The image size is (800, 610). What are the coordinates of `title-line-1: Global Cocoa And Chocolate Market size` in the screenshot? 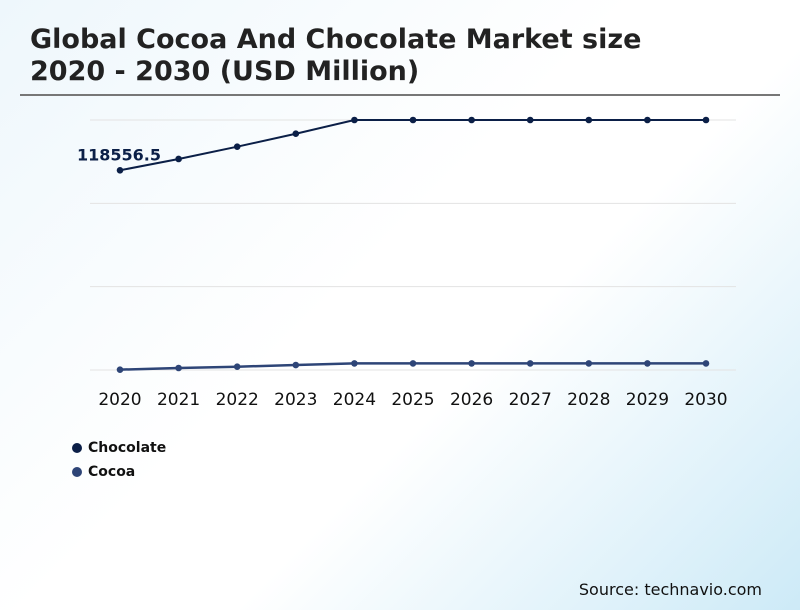 It's located at (336, 39).